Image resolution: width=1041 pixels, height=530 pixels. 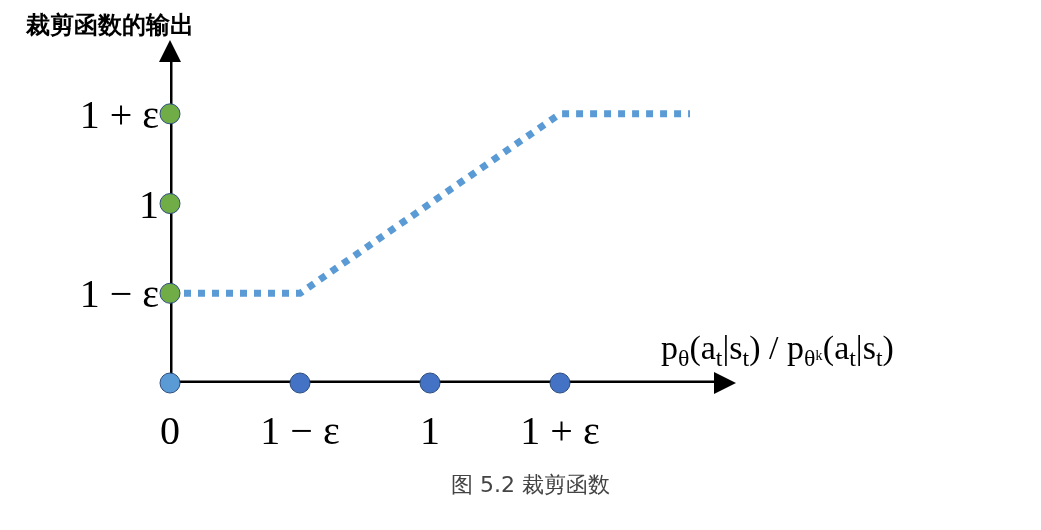 I want to click on caption: 图 5.2 裁剪函数, so click(x=530, y=484).